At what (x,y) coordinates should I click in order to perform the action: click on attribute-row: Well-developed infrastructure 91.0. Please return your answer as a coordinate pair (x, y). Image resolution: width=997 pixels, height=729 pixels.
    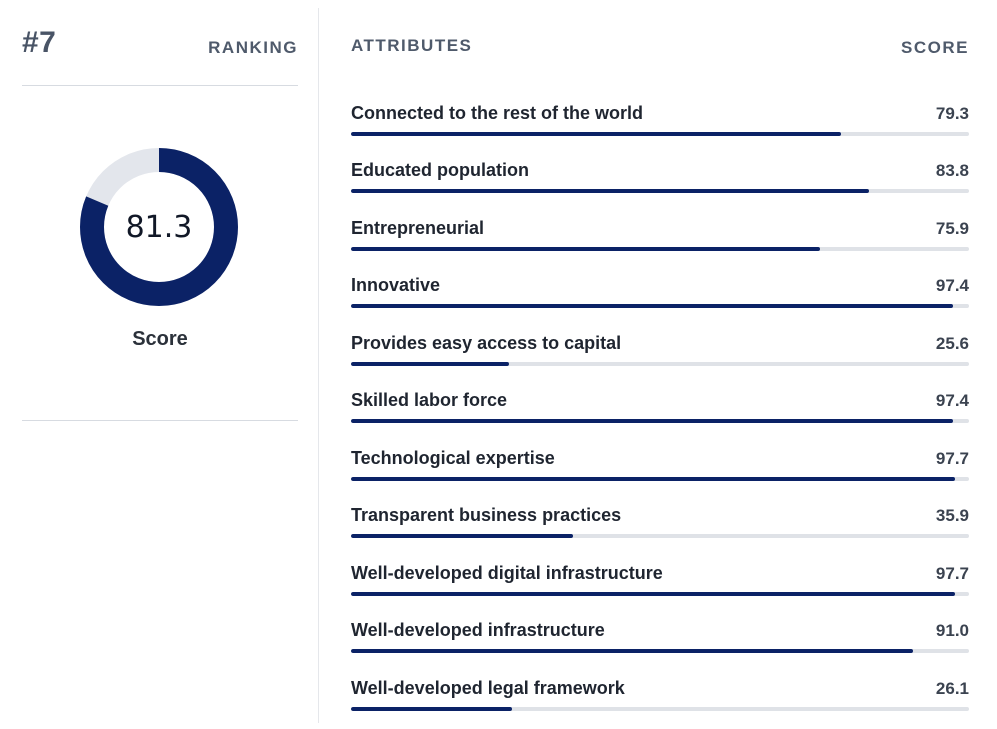
    Looking at the image, I should click on (660, 643).